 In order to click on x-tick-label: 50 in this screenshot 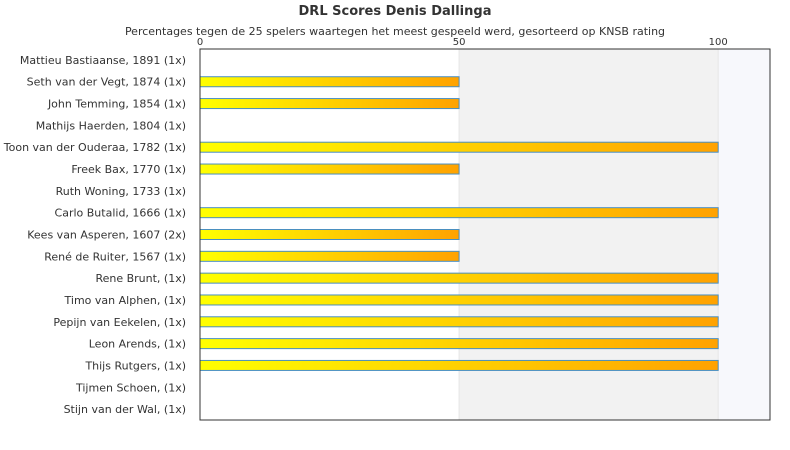, I will do `click(459, 42)`.